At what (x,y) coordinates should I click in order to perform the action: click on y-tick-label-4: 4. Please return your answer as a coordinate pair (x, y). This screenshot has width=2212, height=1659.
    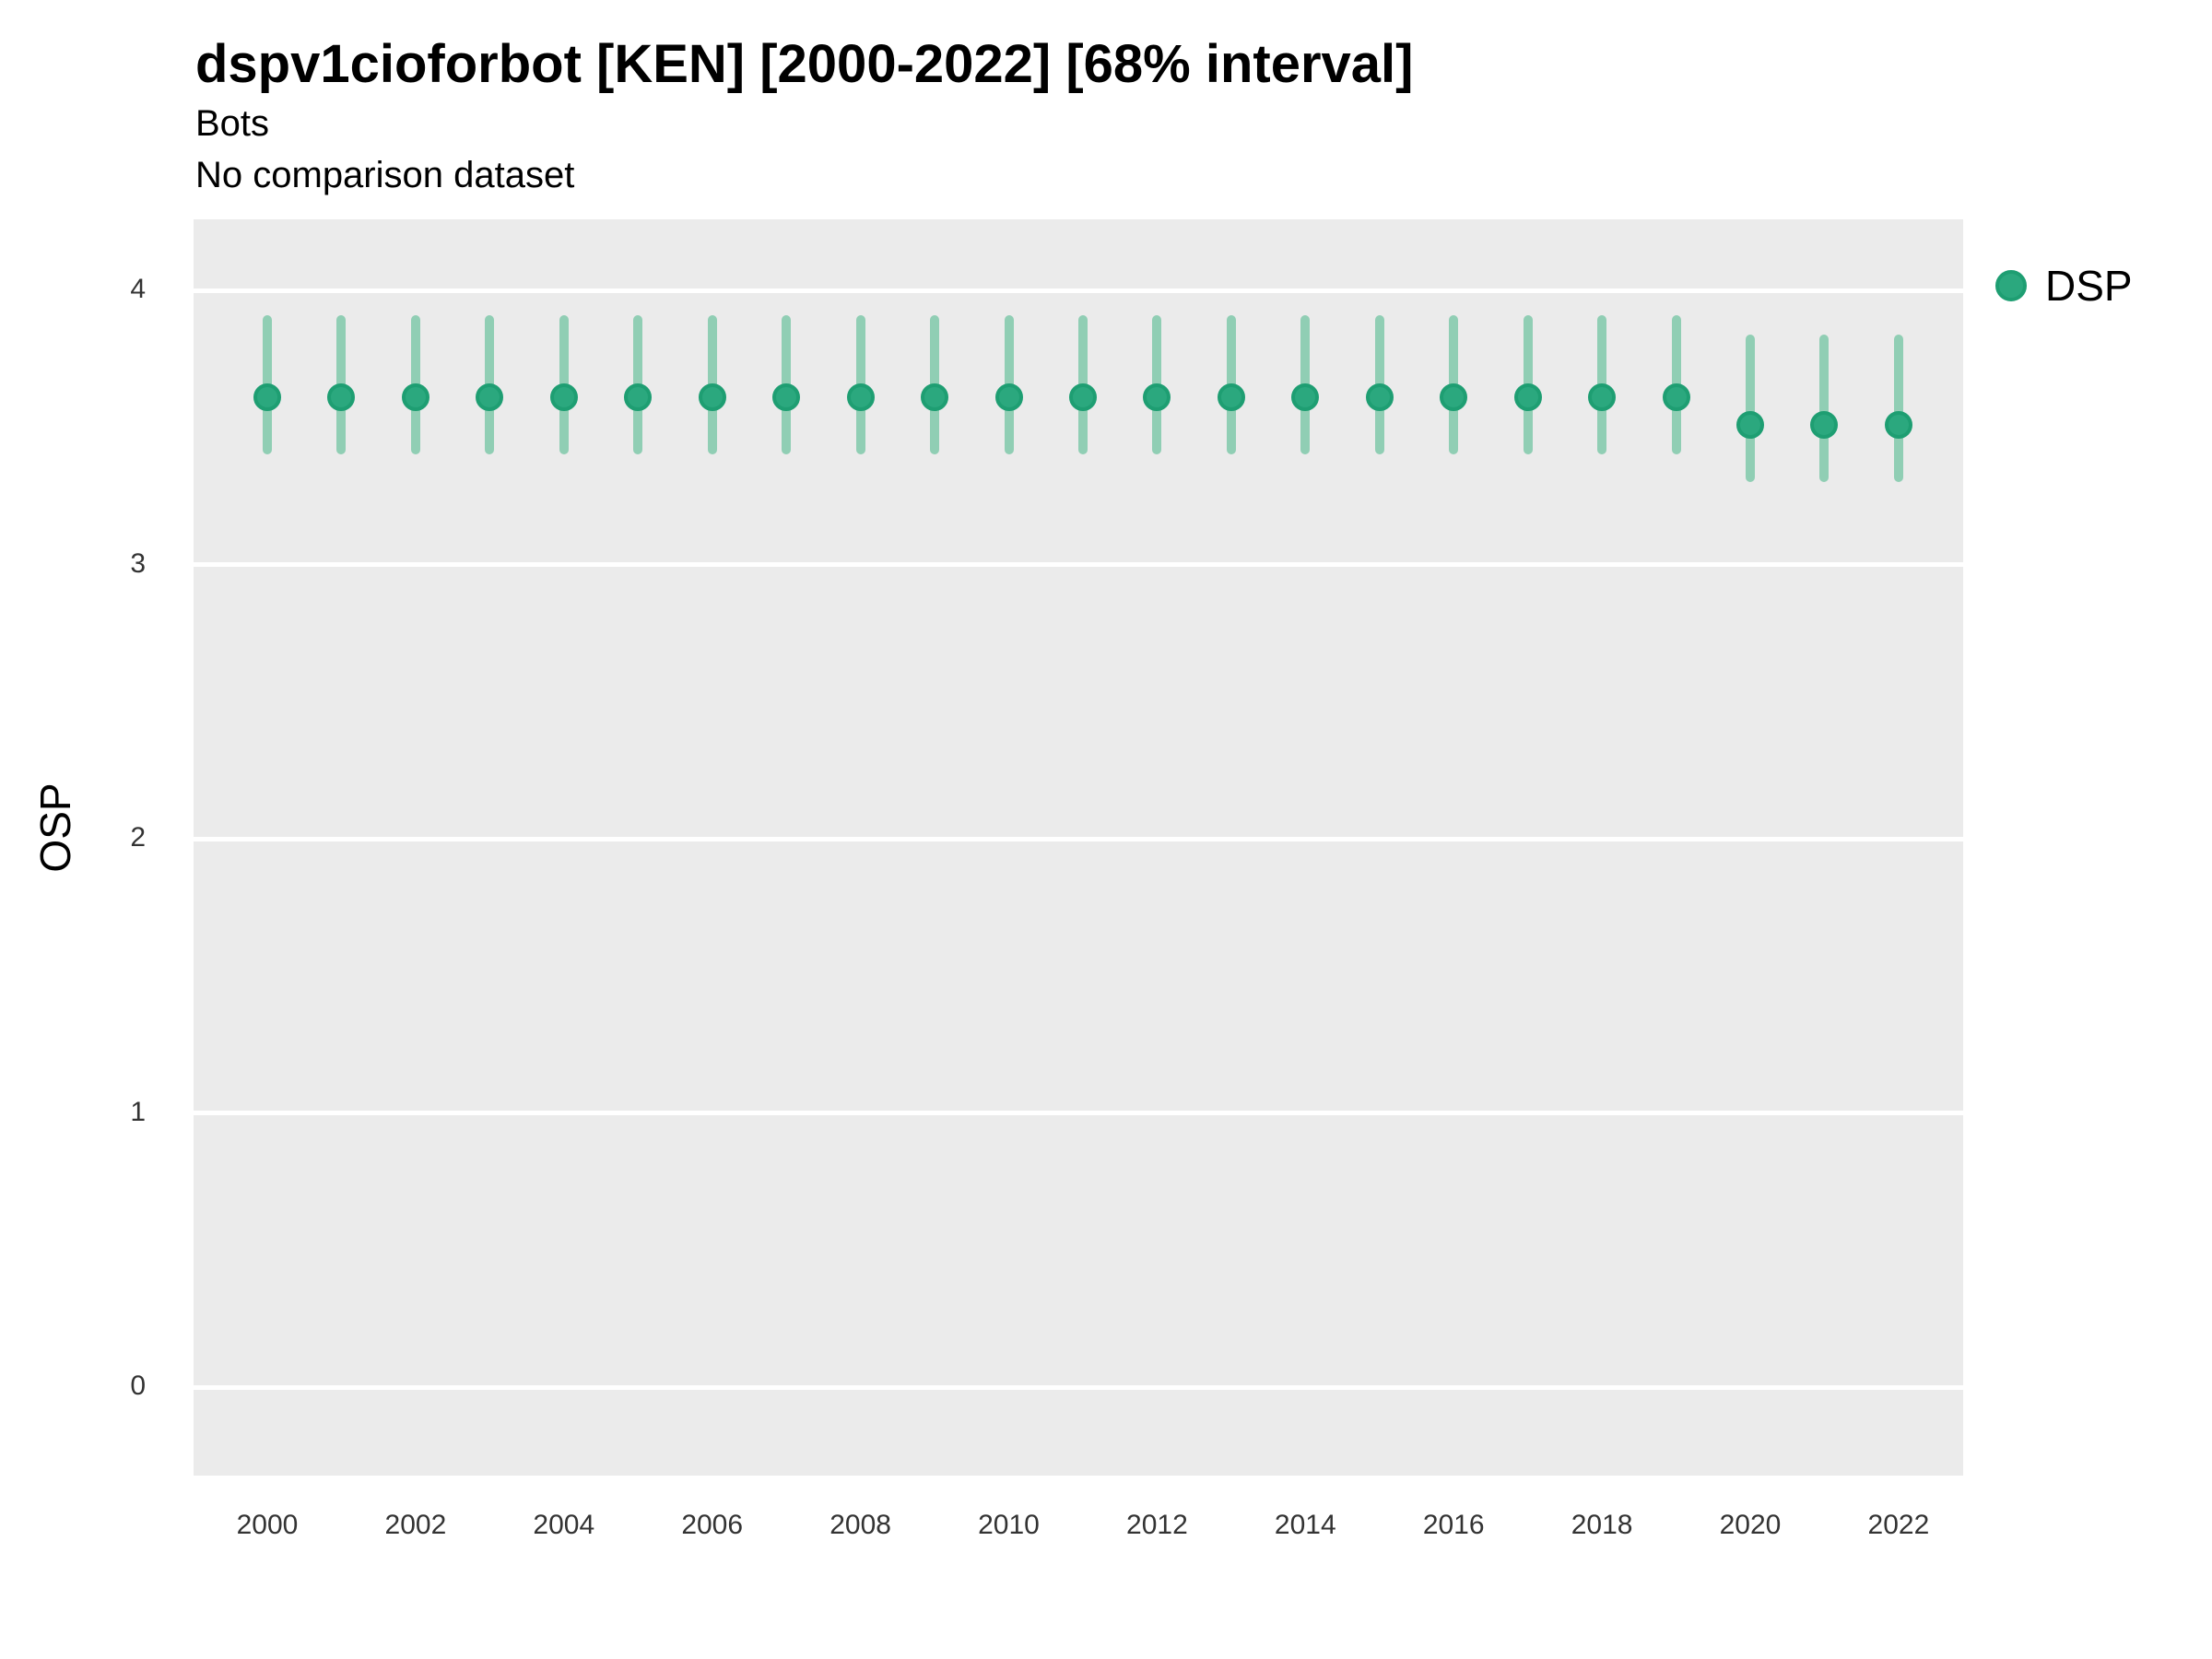
    Looking at the image, I should click on (138, 289).